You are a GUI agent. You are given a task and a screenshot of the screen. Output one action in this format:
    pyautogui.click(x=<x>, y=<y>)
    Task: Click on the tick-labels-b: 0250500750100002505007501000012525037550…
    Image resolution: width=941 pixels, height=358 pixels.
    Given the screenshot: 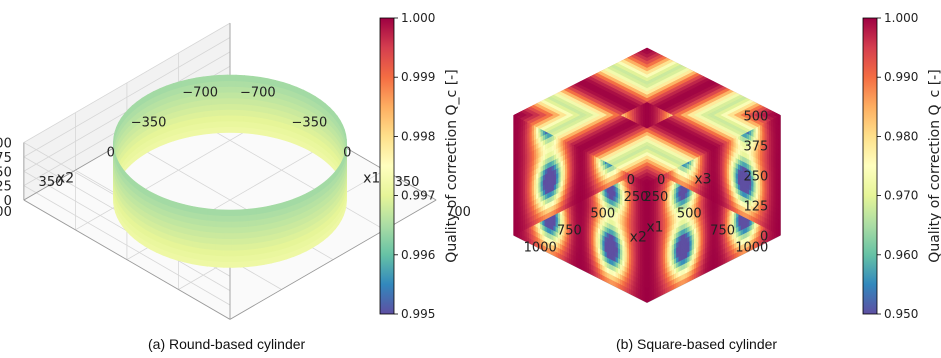 What is the action you would take?
    pyautogui.click(x=646, y=182)
    